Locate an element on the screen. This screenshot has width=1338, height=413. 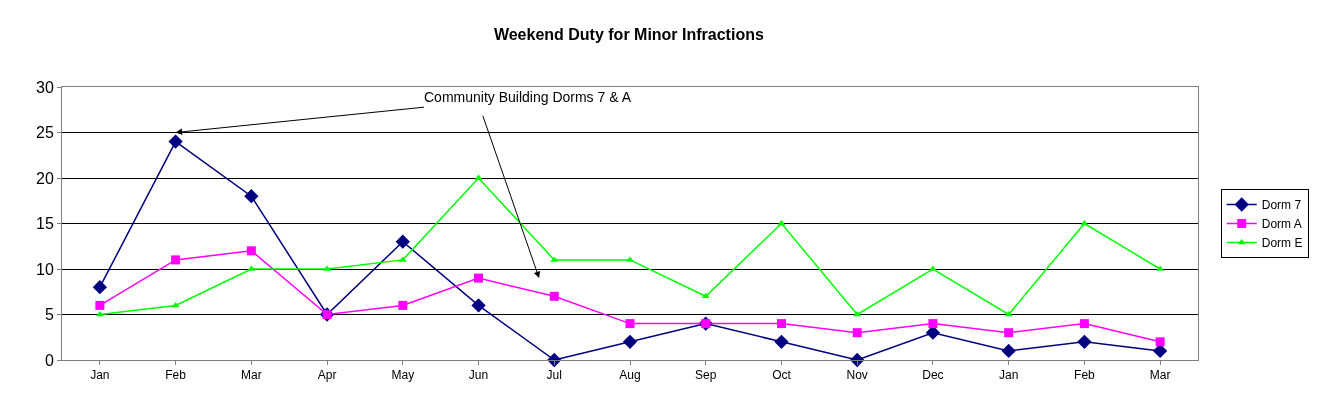
y-tick-label: 30 is located at coordinates (45, 87).